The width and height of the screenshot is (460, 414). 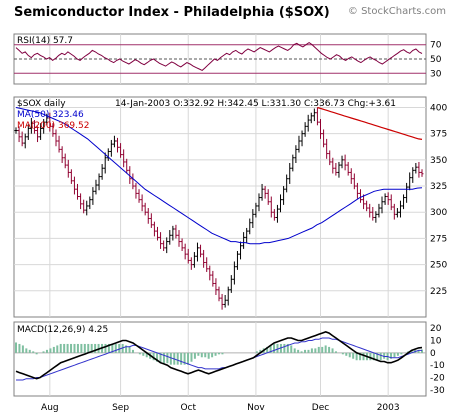 What do you see at coordinates (436, 60) in the screenshot?
I see `rsi-tick-label: 50` at bounding box center [436, 60].